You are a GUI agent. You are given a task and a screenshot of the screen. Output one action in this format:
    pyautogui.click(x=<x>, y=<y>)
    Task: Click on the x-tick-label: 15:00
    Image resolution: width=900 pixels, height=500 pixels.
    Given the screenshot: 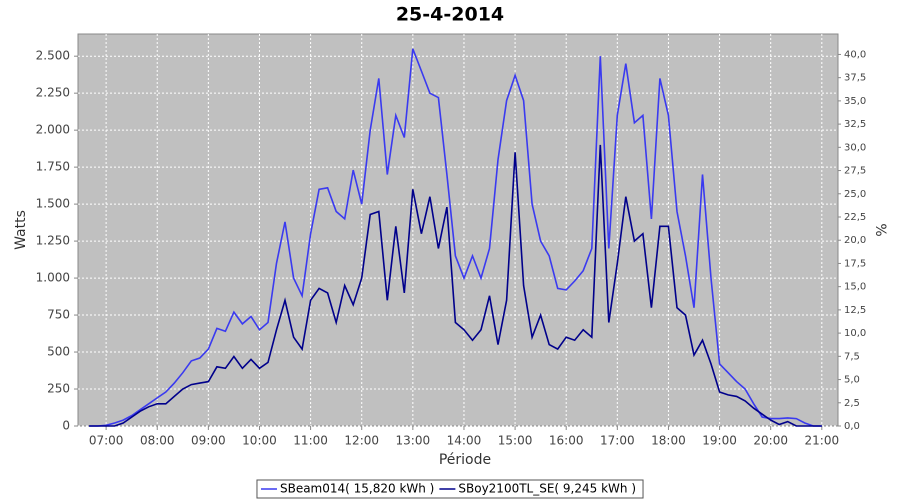 What is the action you would take?
    pyautogui.click(x=515, y=441)
    